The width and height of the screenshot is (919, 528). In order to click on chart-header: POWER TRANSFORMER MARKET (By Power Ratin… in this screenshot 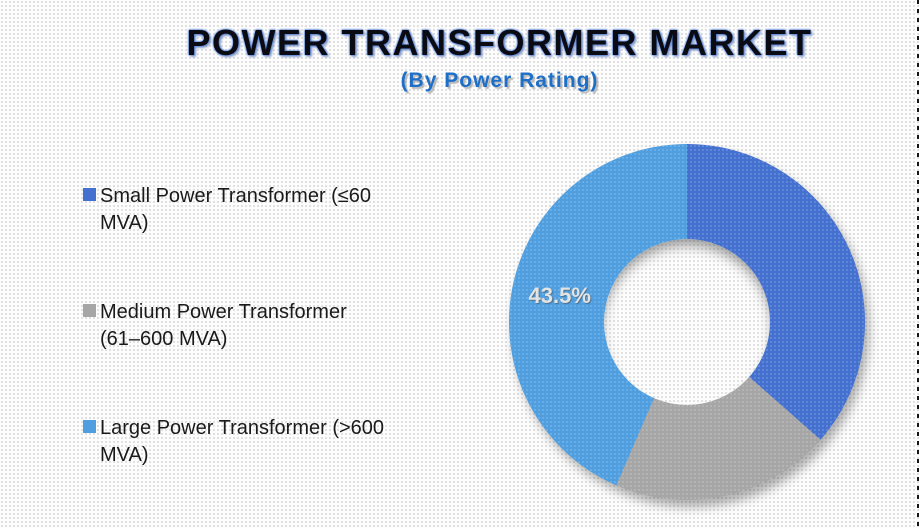, I will do `click(479, 57)`.